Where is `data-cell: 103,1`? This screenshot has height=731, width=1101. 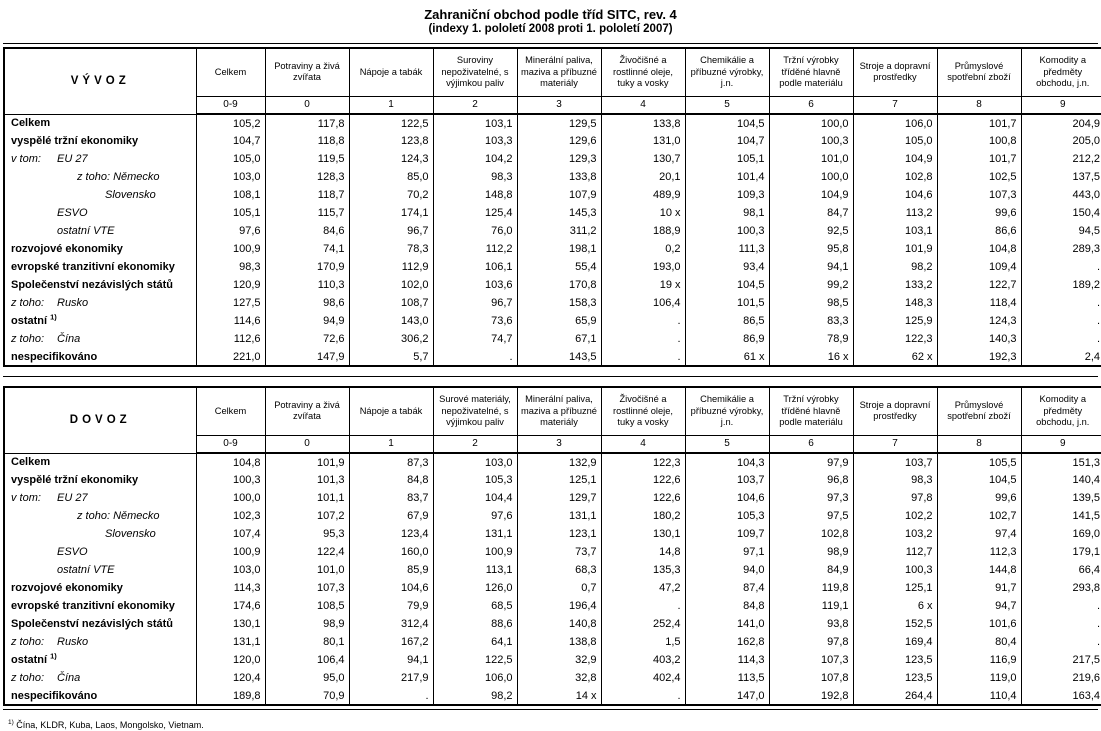 data-cell: 103,1 is located at coordinates (475, 123).